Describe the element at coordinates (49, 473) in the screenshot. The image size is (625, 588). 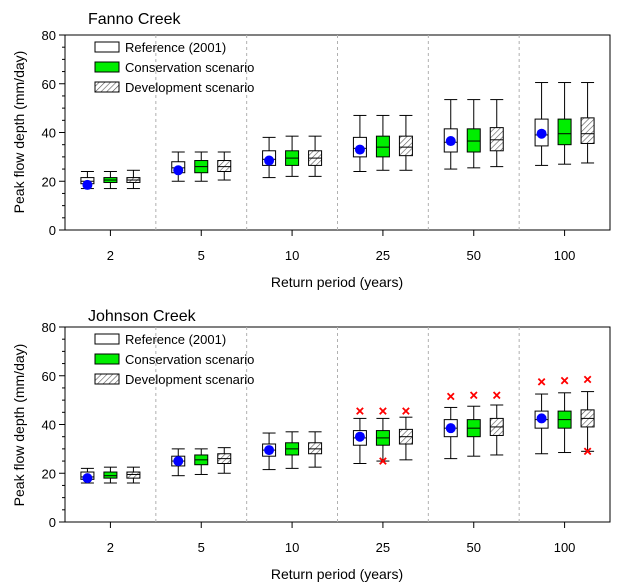
I see `y-tick-label: 20` at that location.